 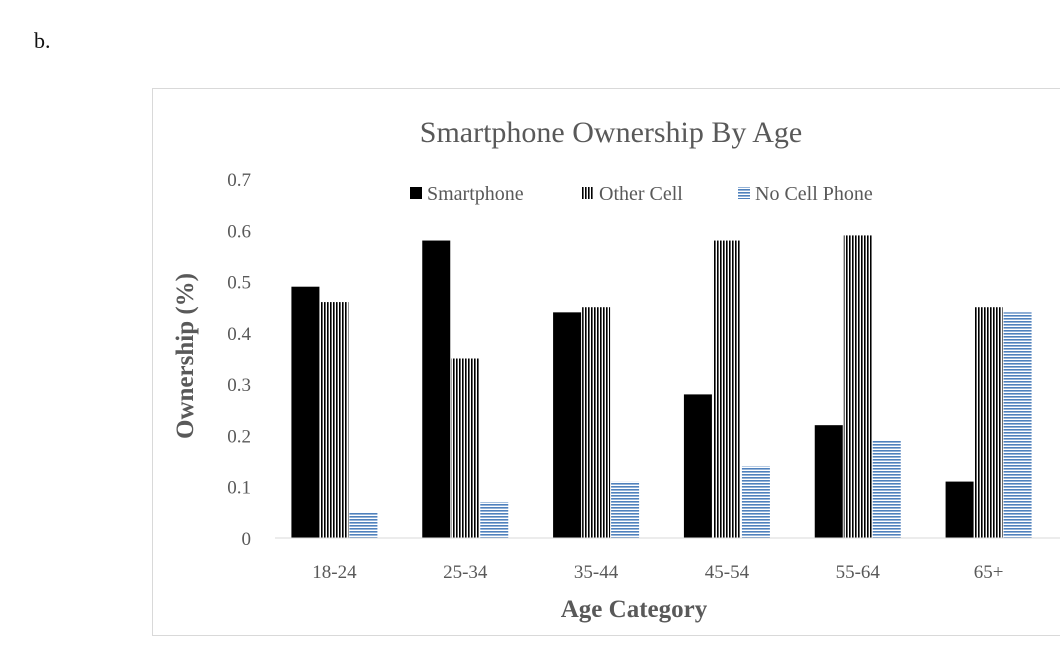 I want to click on y-tick-label: 0.2, so click(x=239, y=436).